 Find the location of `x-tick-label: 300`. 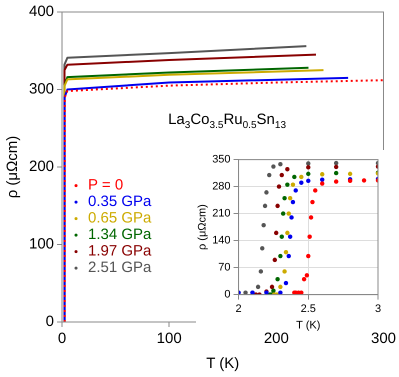

x-tick-label: 300 is located at coordinates (383, 339).